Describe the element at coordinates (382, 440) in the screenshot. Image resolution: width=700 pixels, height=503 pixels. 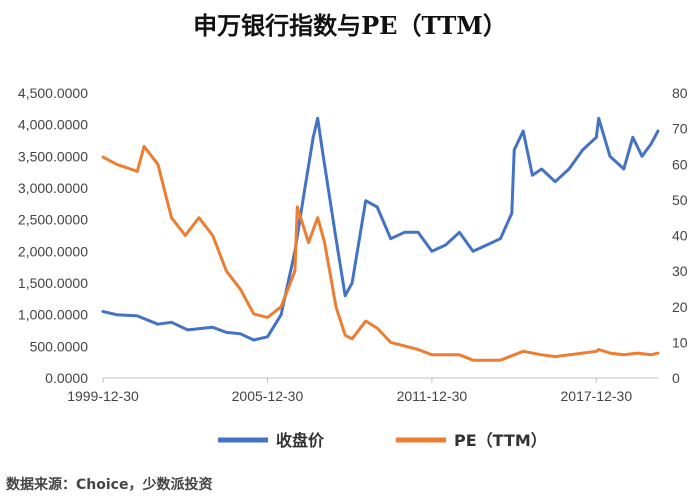
I see `legend: 收盘价 PE（TTM）` at that location.